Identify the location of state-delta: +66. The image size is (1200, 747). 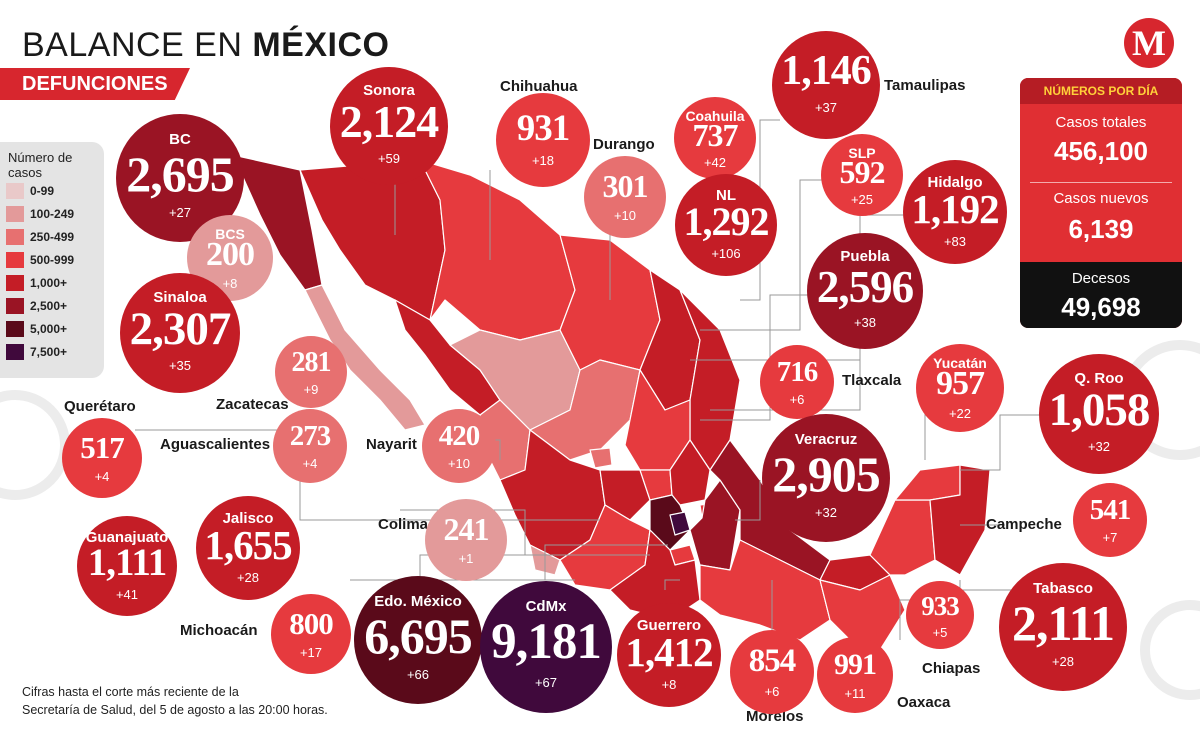
(418, 674).